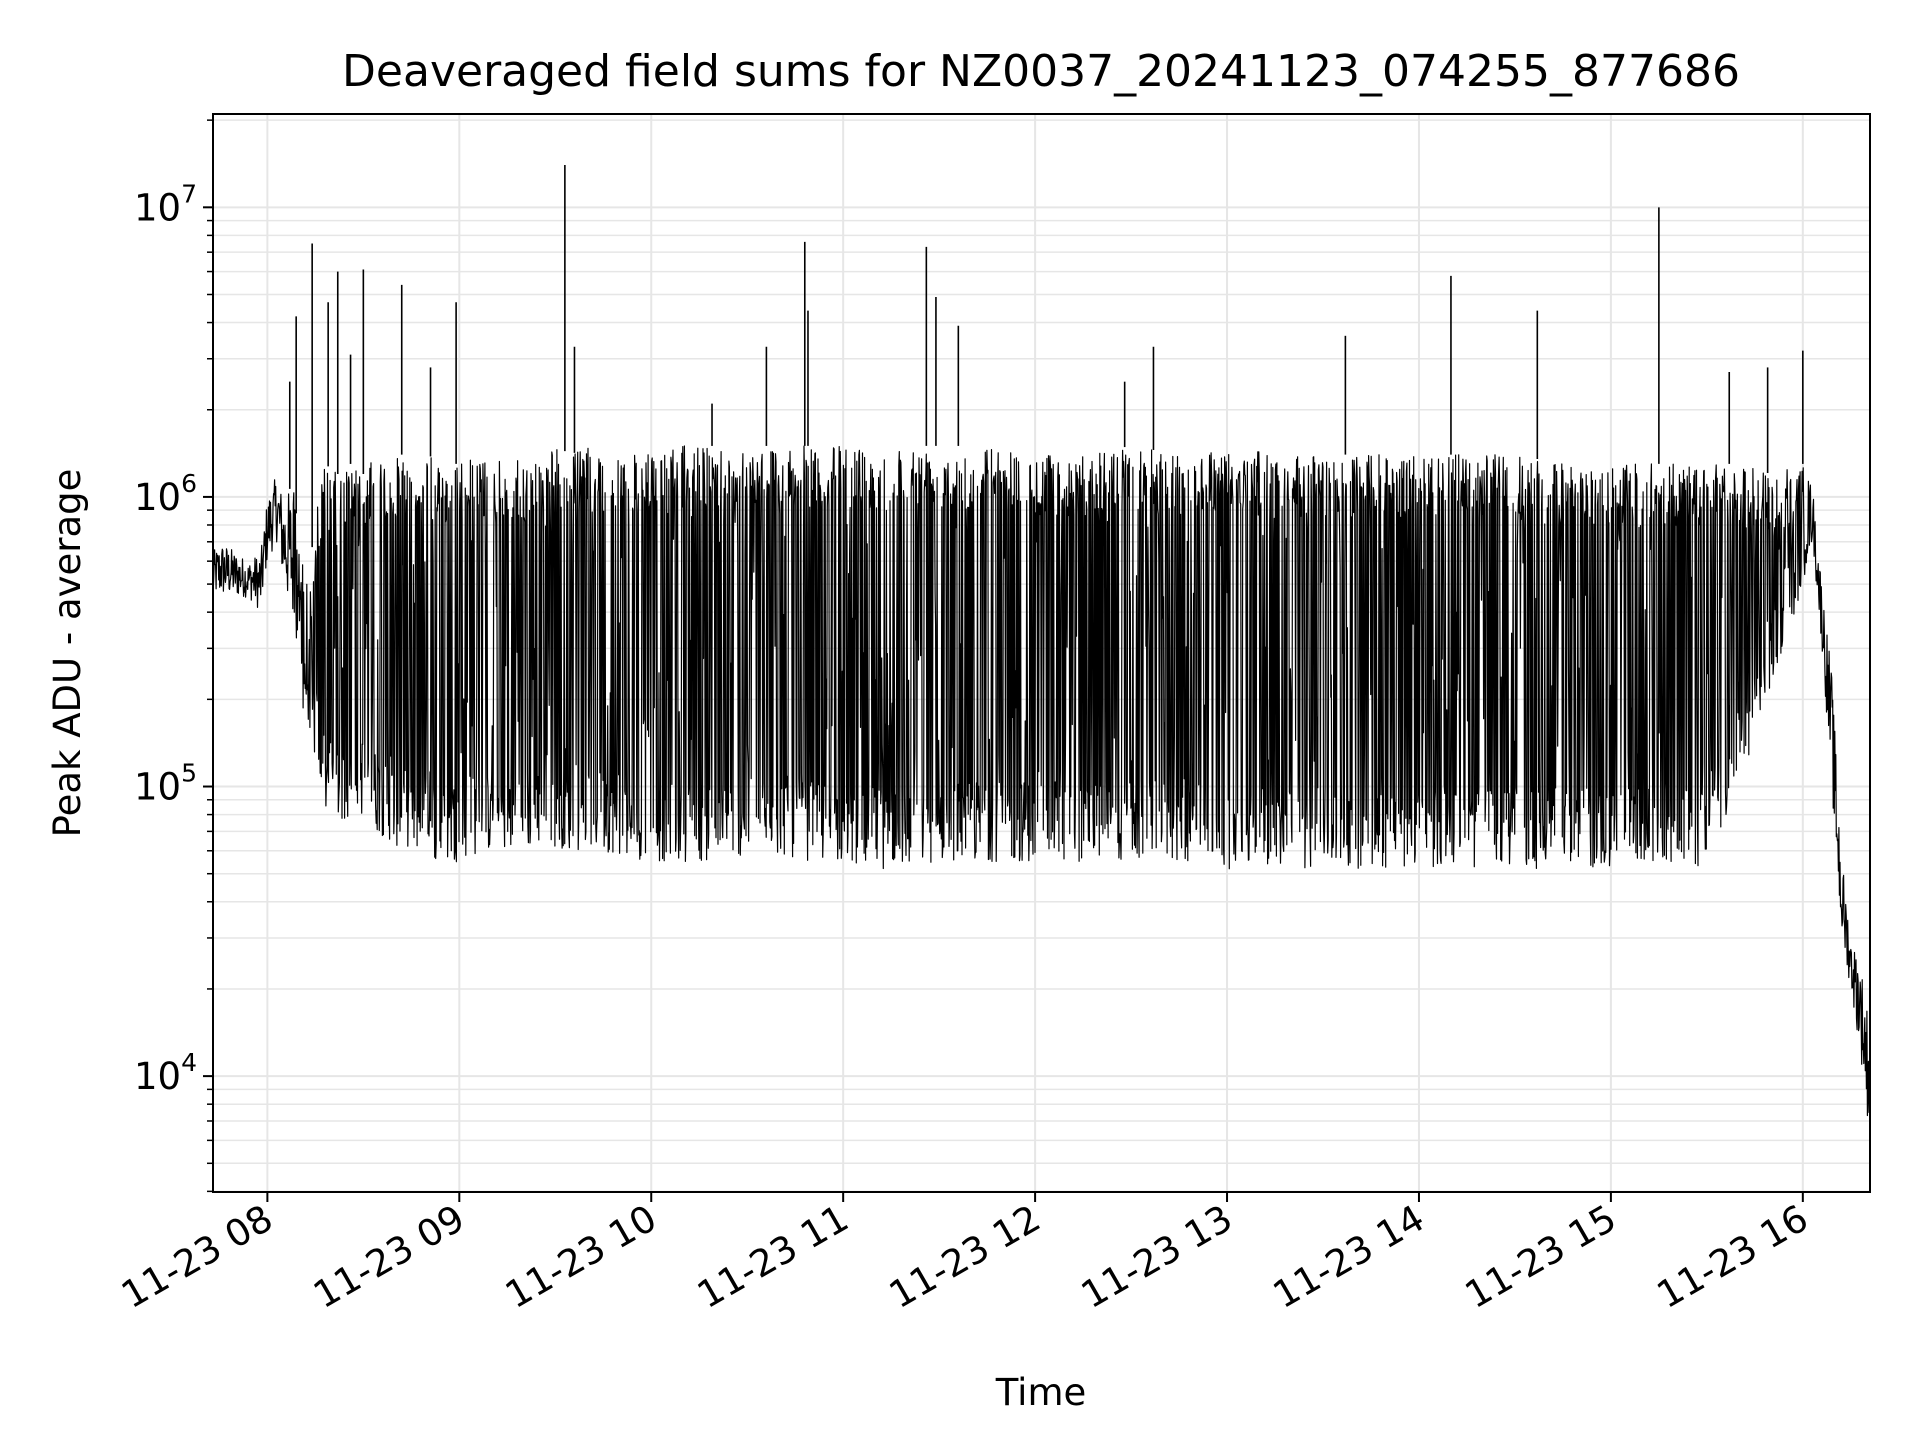 The height and width of the screenshot is (1440, 1920). What do you see at coordinates (173, 656) in the screenshot?
I see `y-axis-ticks: 10⁴ 10⁵ 10⁶ 10⁷` at bounding box center [173, 656].